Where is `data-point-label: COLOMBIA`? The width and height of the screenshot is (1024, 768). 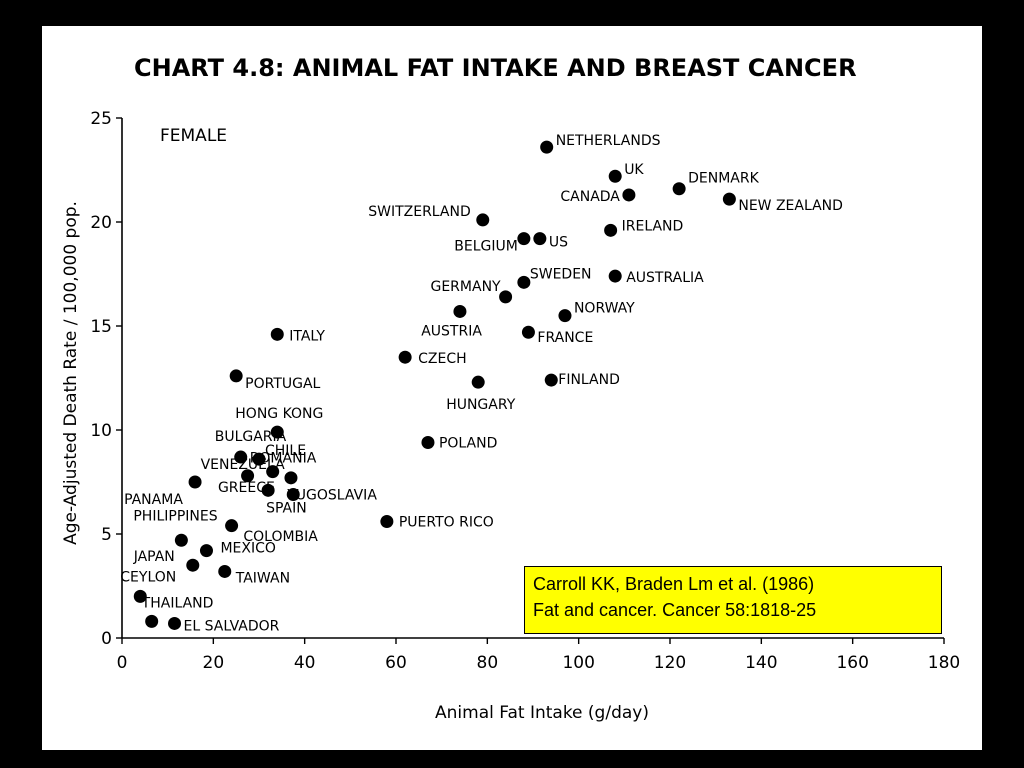 data-point-label: COLOMBIA is located at coordinates (280, 537).